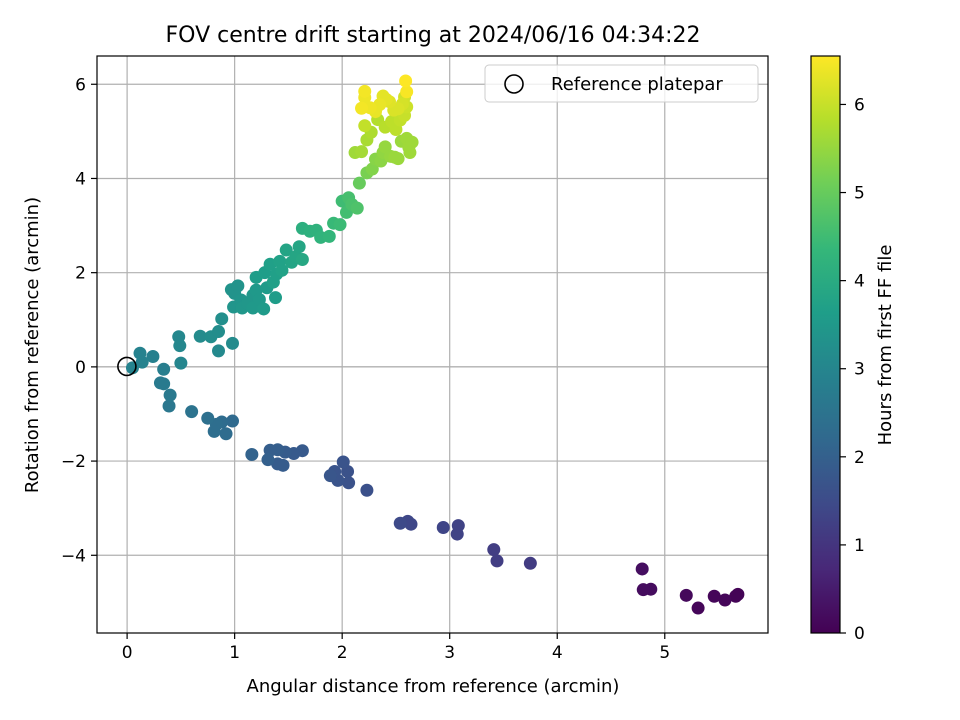 The image size is (960, 720). What do you see at coordinates (80, 274) in the screenshot?
I see `y-tick-label: 2` at bounding box center [80, 274].